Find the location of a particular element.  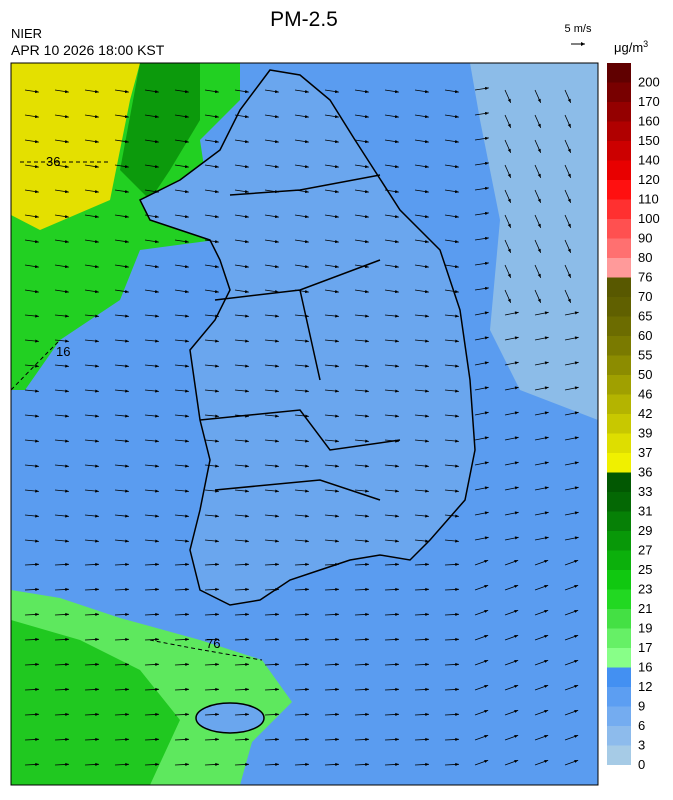

colorbar-label: 23 is located at coordinates (645, 589).